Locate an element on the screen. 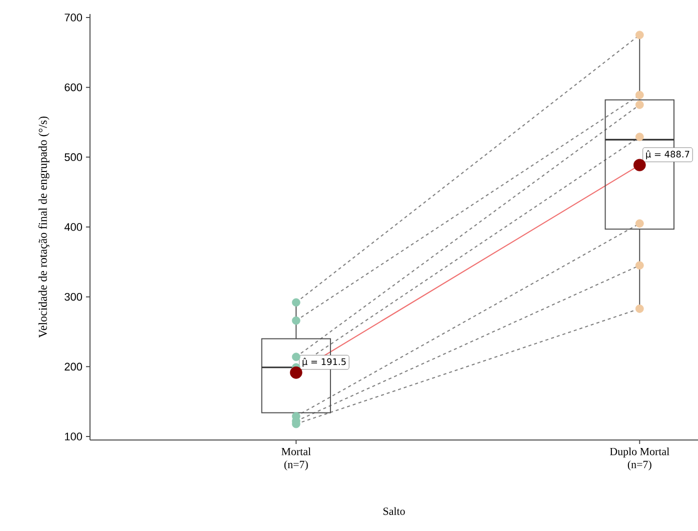 Image resolution: width=698 pixels, height=531 pixels. y-tick-label: 700 is located at coordinates (73, 18).